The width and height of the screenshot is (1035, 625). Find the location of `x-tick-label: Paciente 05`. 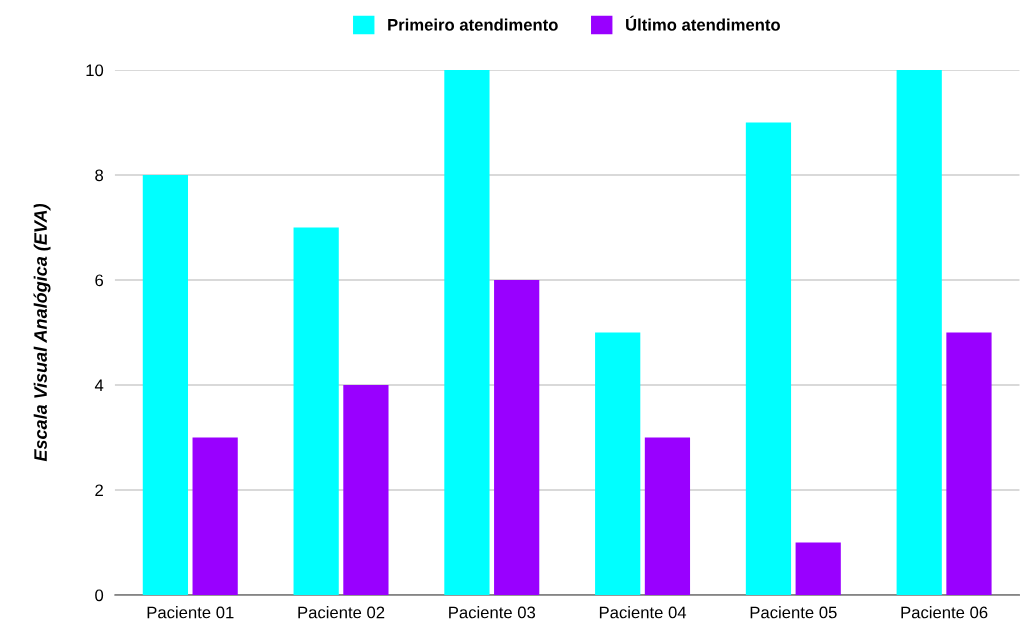

x-tick-label: Paciente 05 is located at coordinates (793, 612).